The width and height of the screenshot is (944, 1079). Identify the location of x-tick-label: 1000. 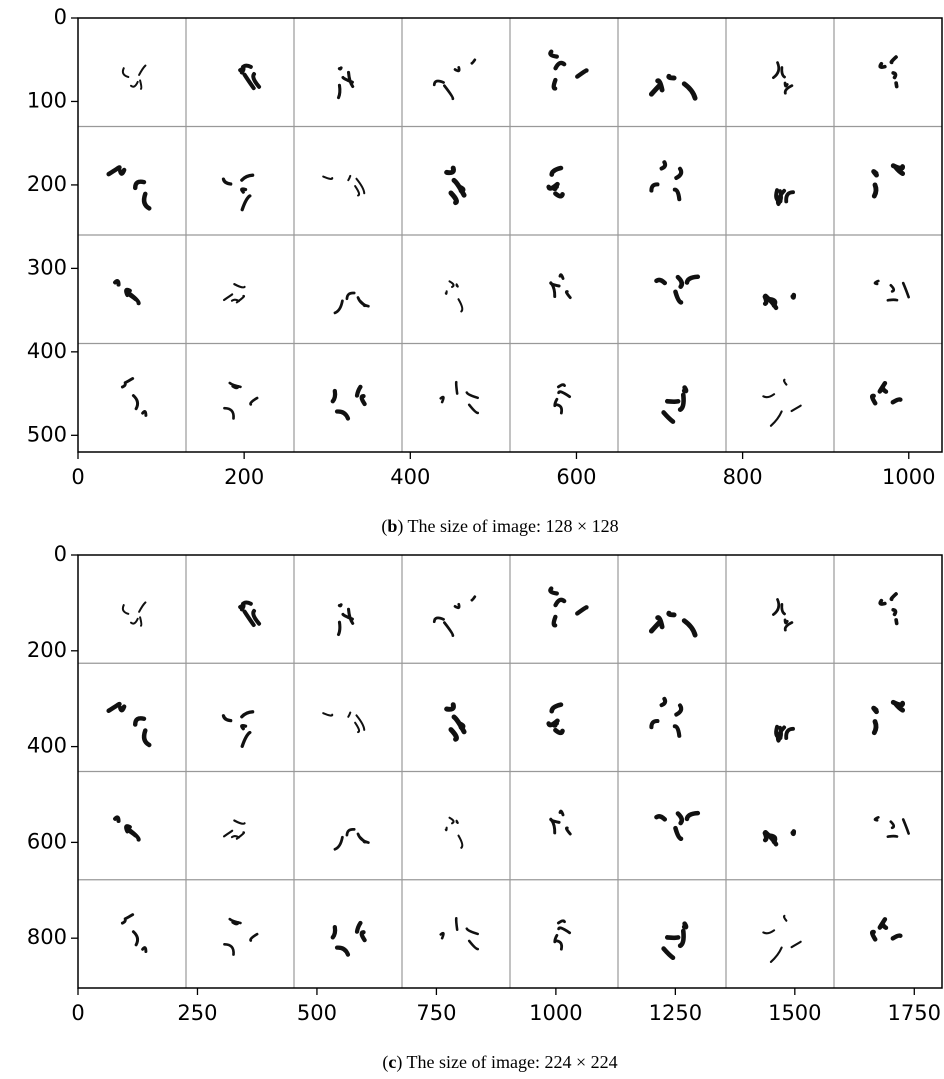
(908, 477).